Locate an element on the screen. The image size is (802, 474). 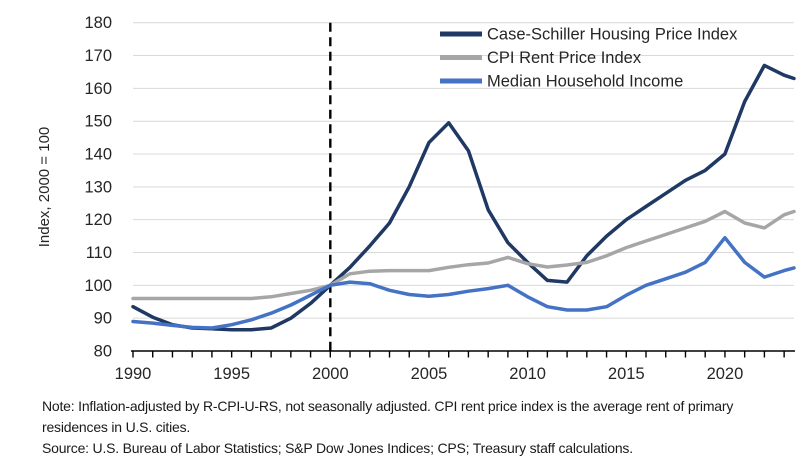
x-axis-tick-label: 2000 is located at coordinates (330, 374).